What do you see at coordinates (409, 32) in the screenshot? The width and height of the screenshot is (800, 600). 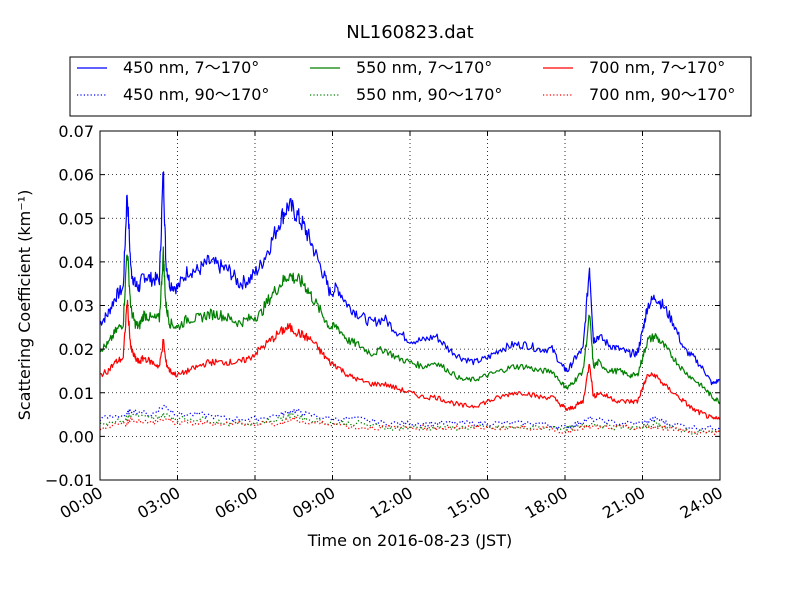 I see `chart-title: NL160823.dat` at bounding box center [409, 32].